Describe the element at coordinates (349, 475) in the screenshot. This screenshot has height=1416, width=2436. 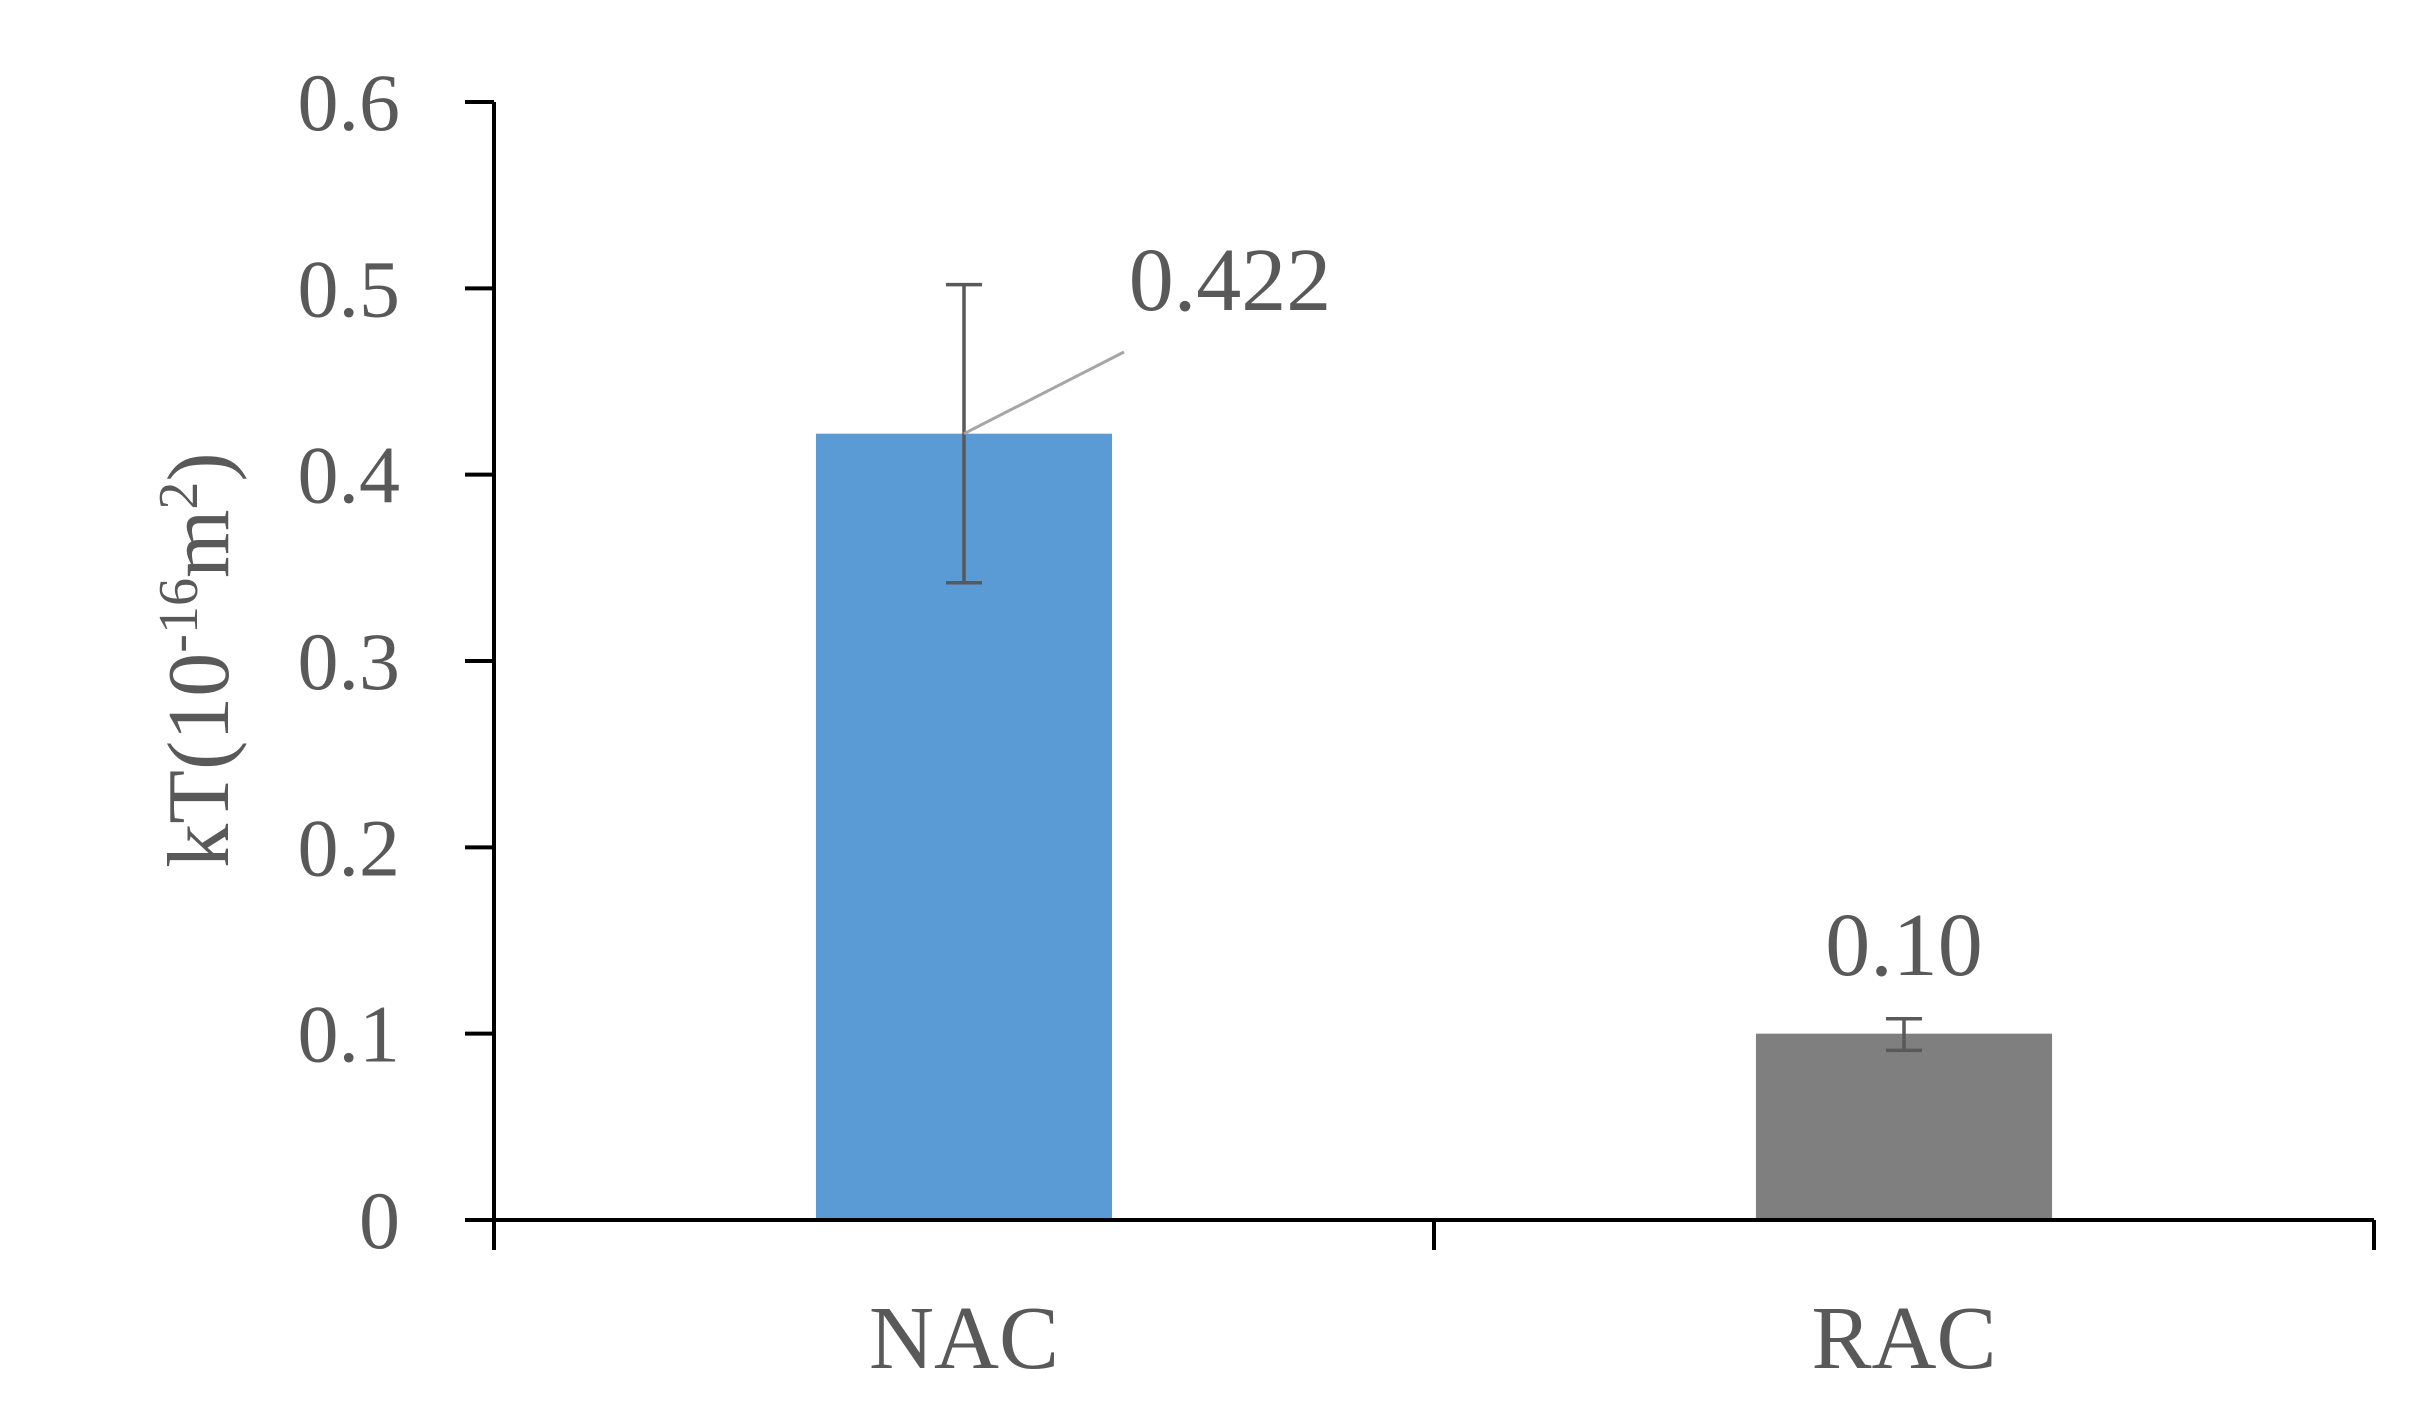
I see `y-tick-label: 0.4` at that location.